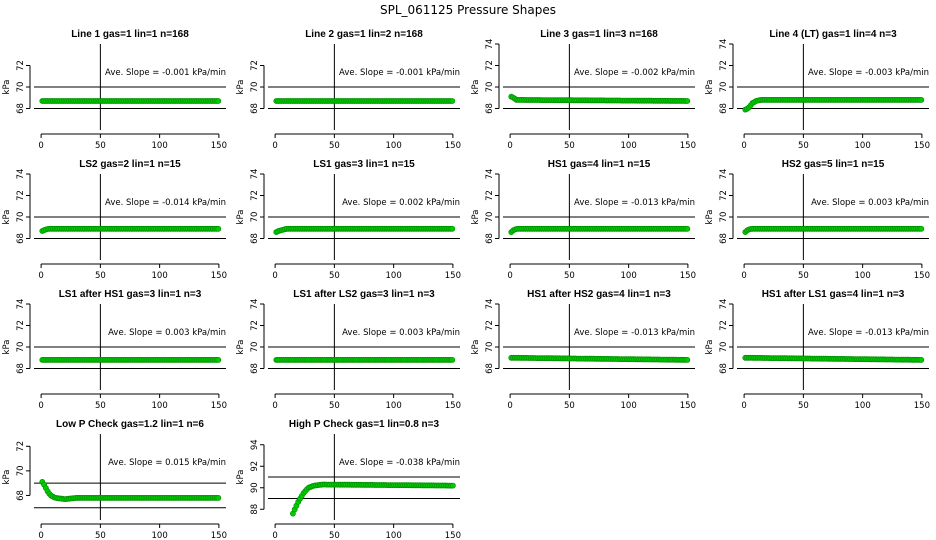 Image resolution: width=936 pixels, height=540 pixels. I want to click on slope-annotation: Ave. Slope = -0.014 kPa/min, so click(165, 203).